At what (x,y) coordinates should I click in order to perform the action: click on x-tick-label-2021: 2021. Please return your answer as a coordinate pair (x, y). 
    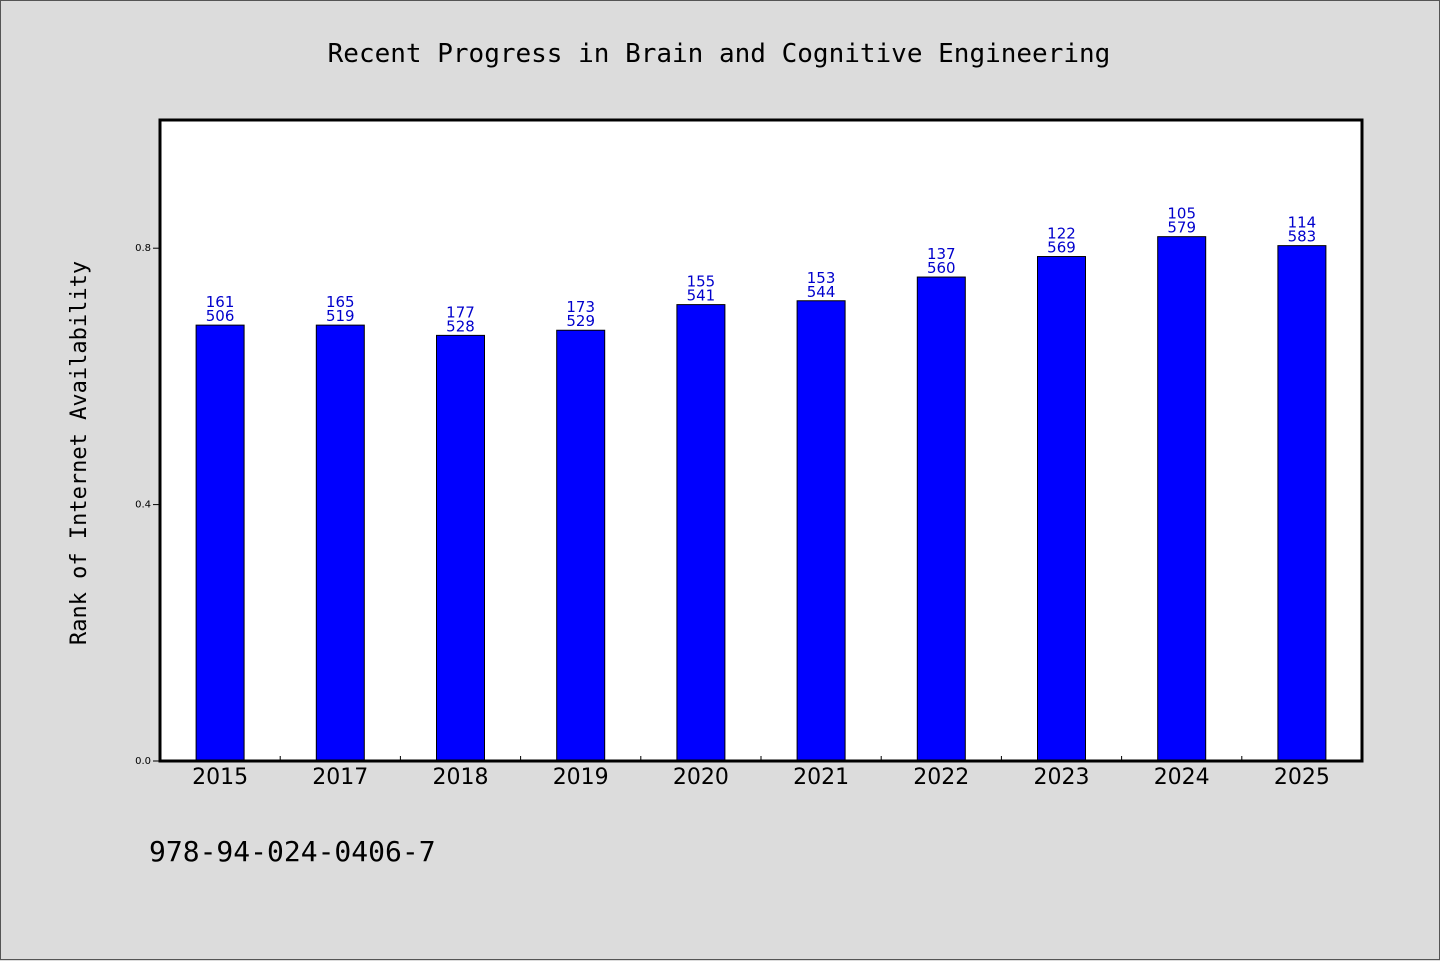
    Looking at the image, I should click on (821, 777).